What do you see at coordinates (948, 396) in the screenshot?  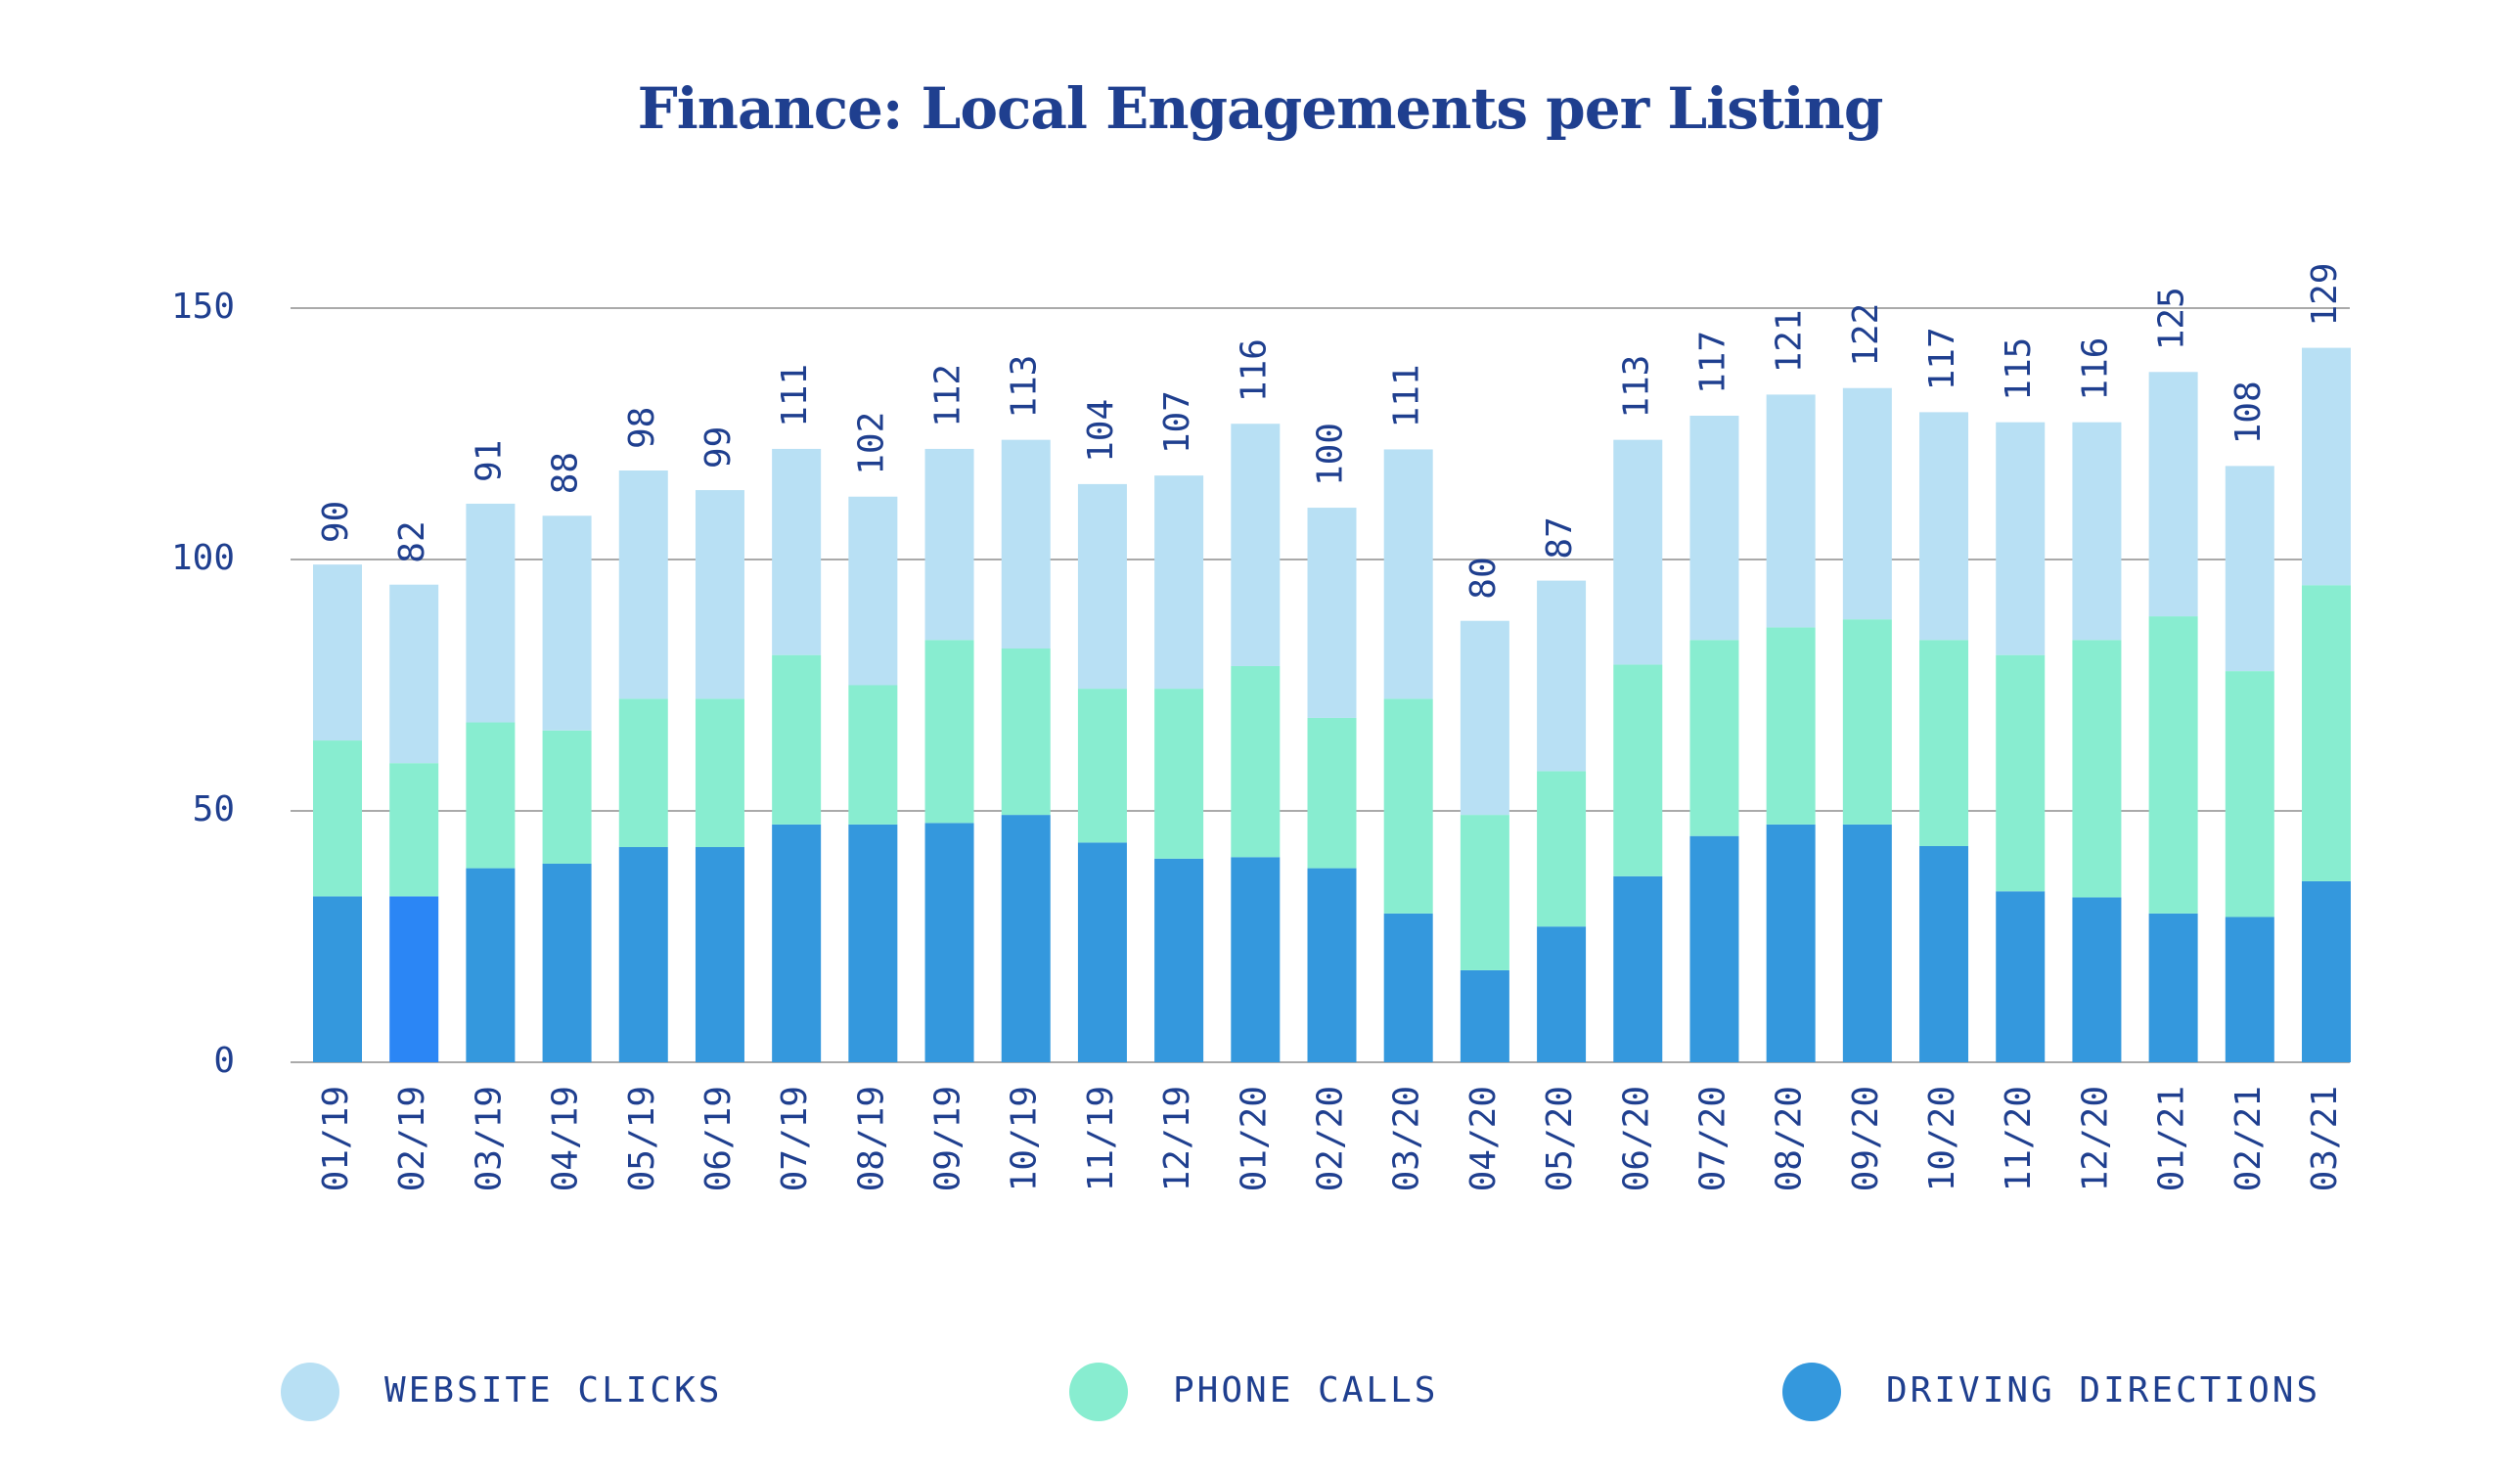 I see `bar-label: 112` at bounding box center [948, 396].